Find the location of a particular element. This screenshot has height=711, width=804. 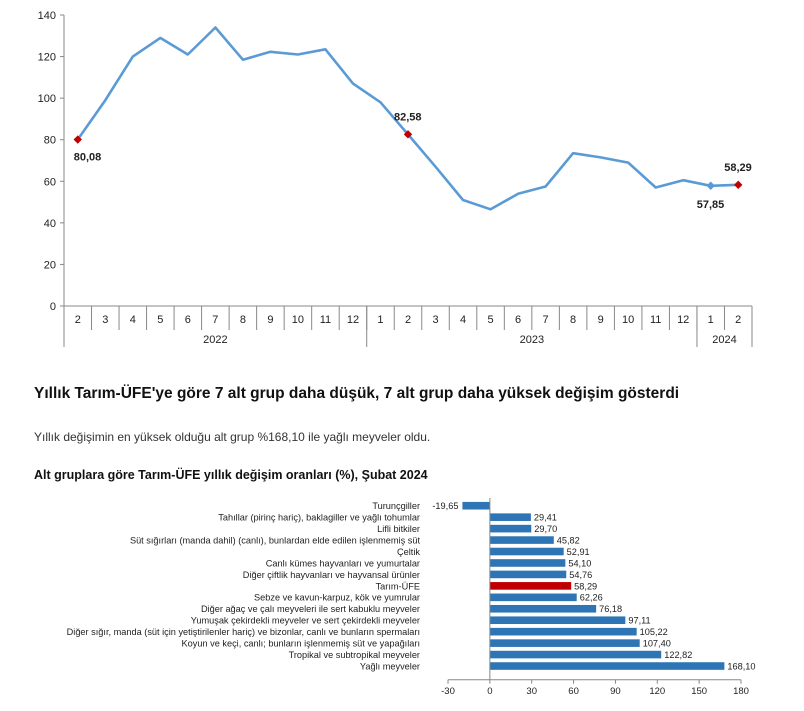

line-chart-markers is located at coordinates (408, 160).